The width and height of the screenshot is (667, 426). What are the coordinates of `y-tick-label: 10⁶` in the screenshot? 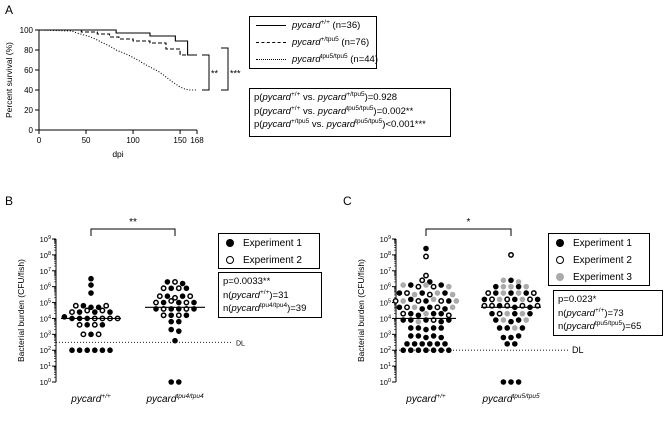 It's located at (45, 287).